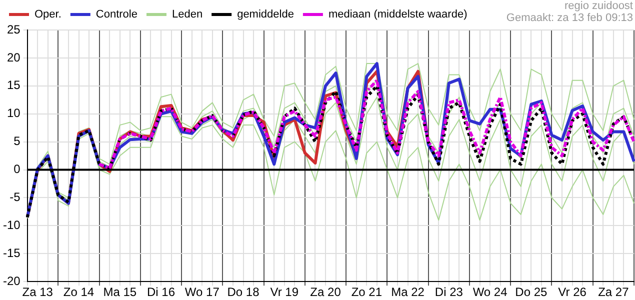 The height and width of the screenshot is (300, 635). What do you see at coordinates (265, 14) in the screenshot?
I see `legend-label: gemiddelde` at bounding box center [265, 14].